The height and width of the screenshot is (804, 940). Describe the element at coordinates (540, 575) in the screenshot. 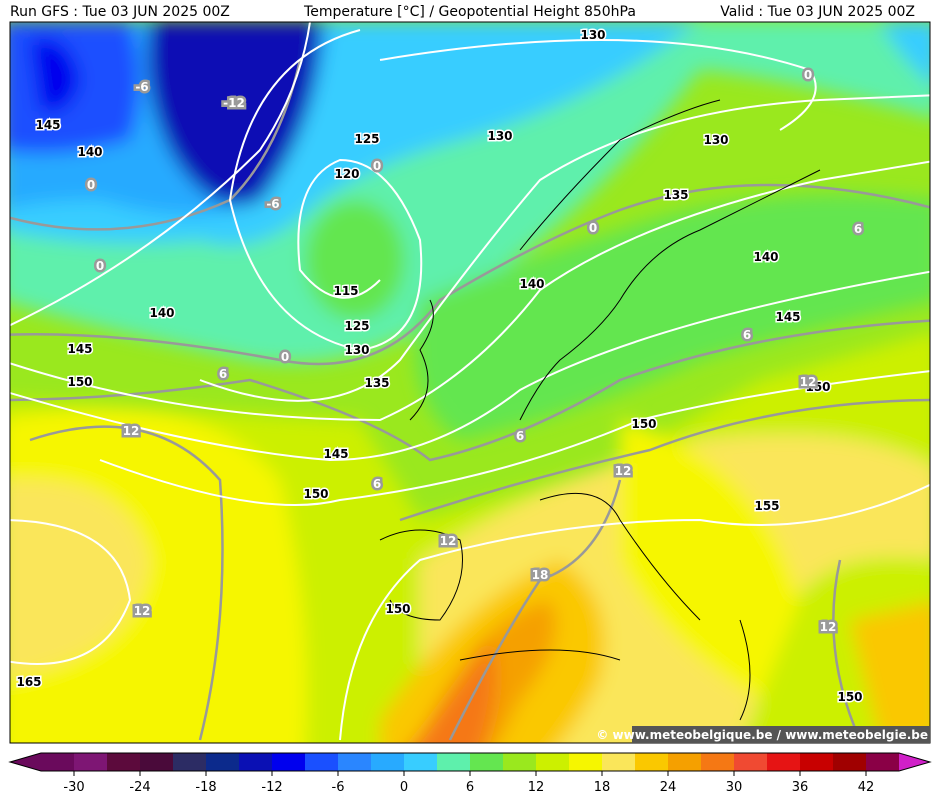

I see `temperature-label: 18` at that location.